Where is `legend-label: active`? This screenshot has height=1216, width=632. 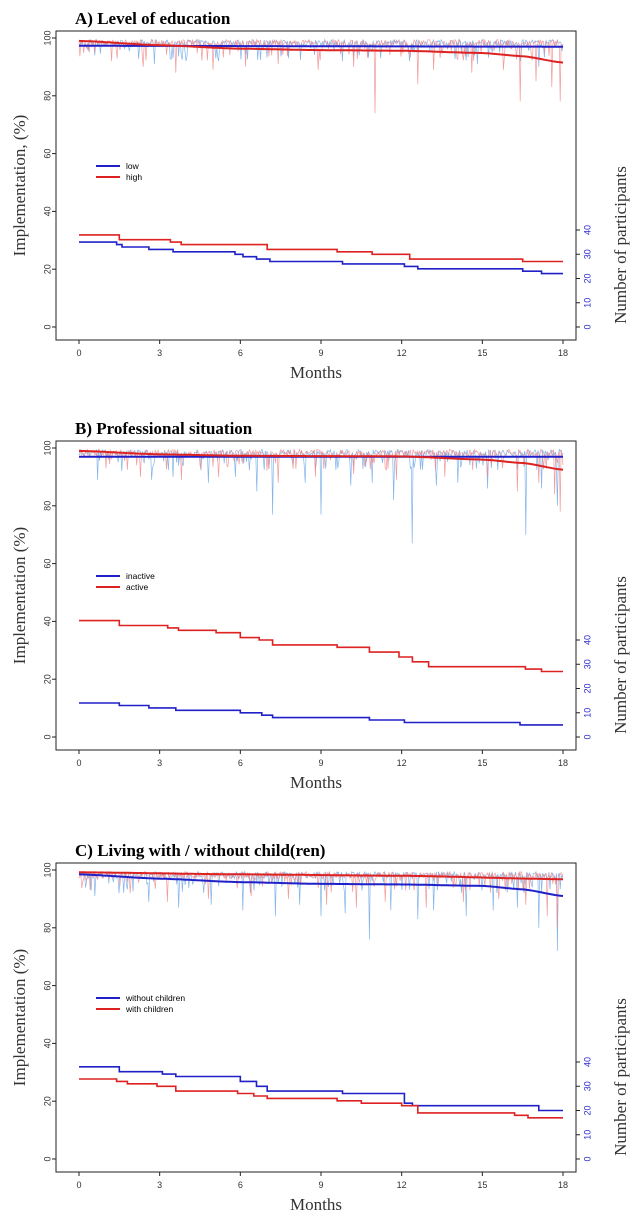
legend-label: active is located at coordinates (137, 587).